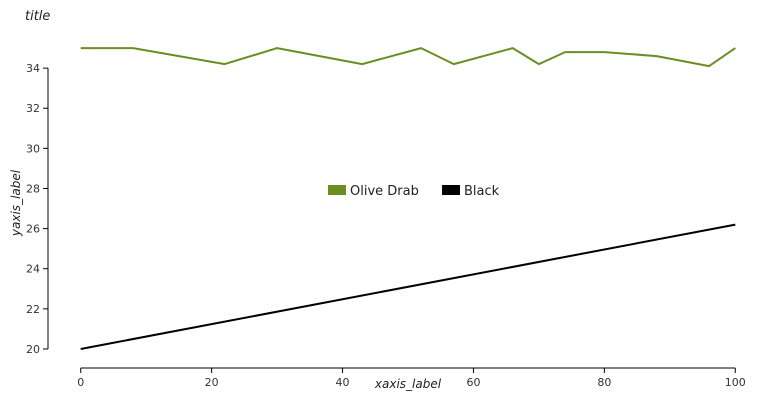 This screenshot has width=774, height=400. Describe the element at coordinates (451, 190) in the screenshot. I see `legend-swatch-black` at that location.